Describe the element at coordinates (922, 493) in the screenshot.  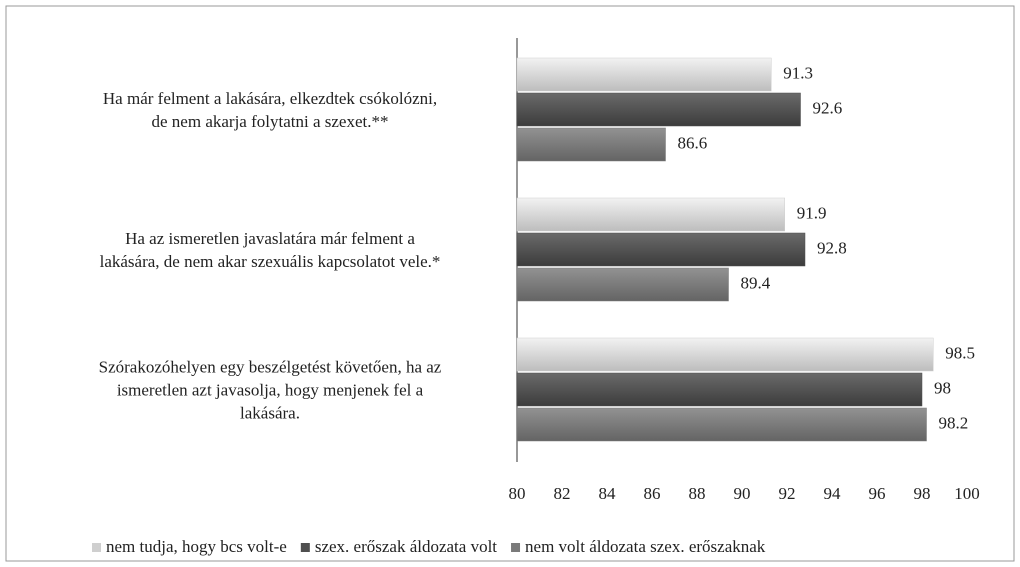
I see `x-tick-label: 98` at that location.